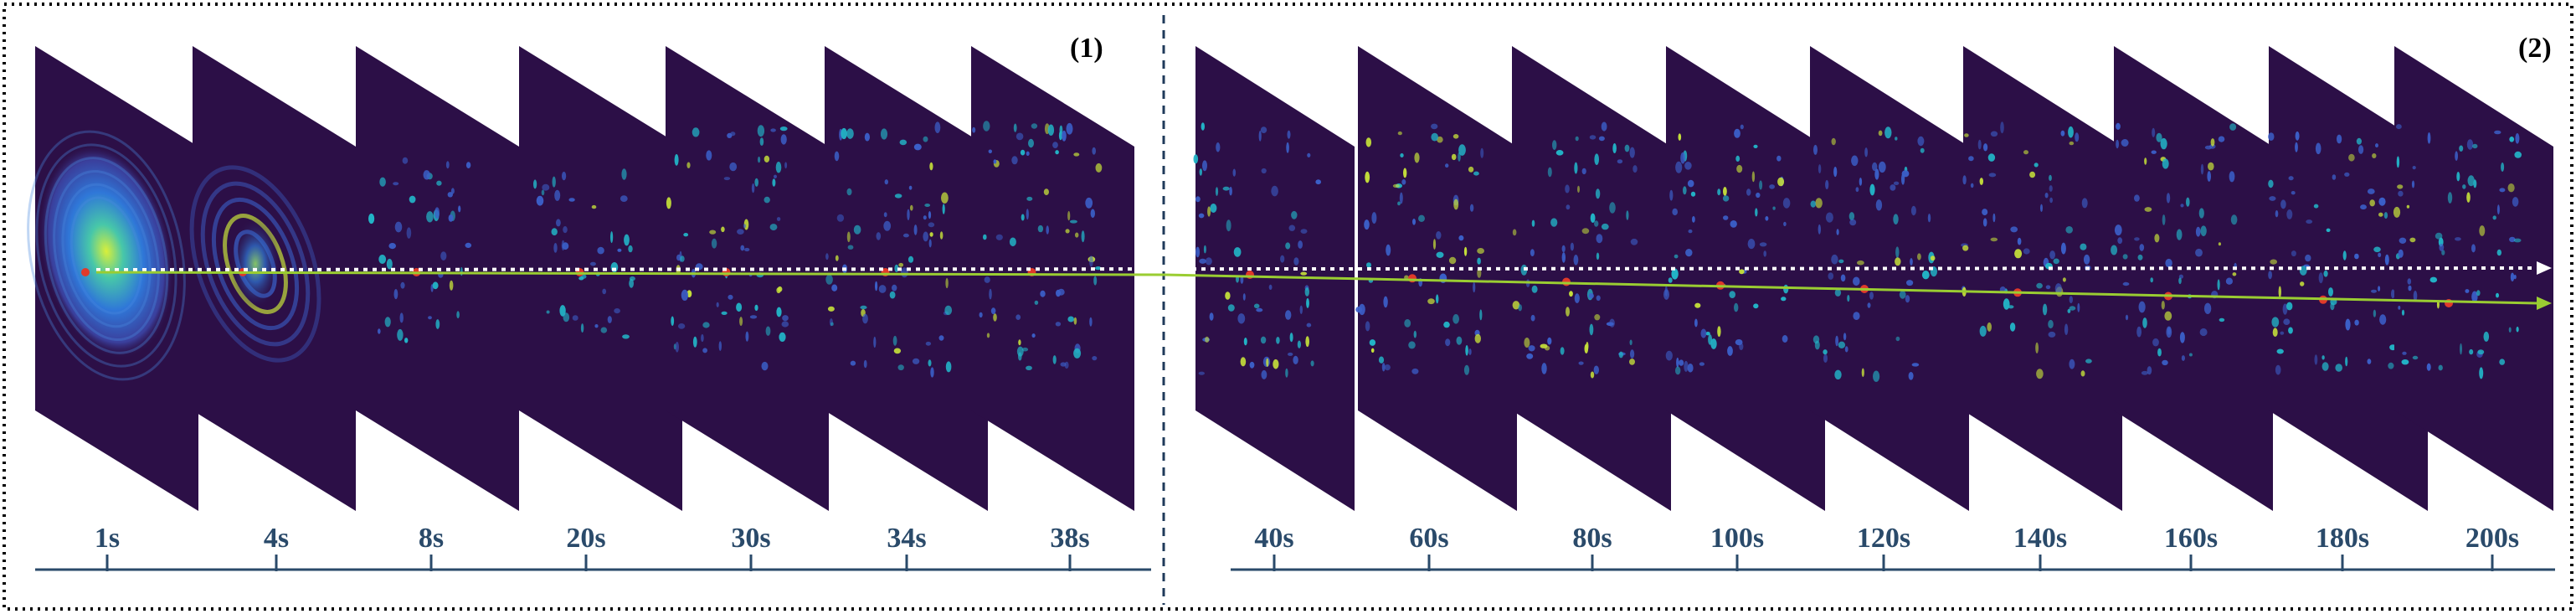 This screenshot has width=2576, height=614. I want to click on time-label-38s: 38s, so click(1070, 538).